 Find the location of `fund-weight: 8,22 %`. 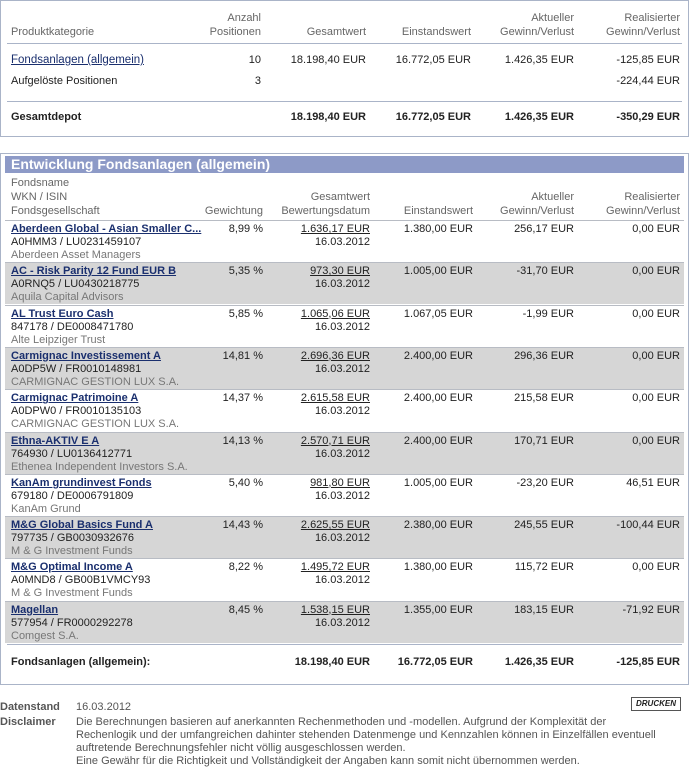

fund-weight: 8,22 % is located at coordinates (245, 567).